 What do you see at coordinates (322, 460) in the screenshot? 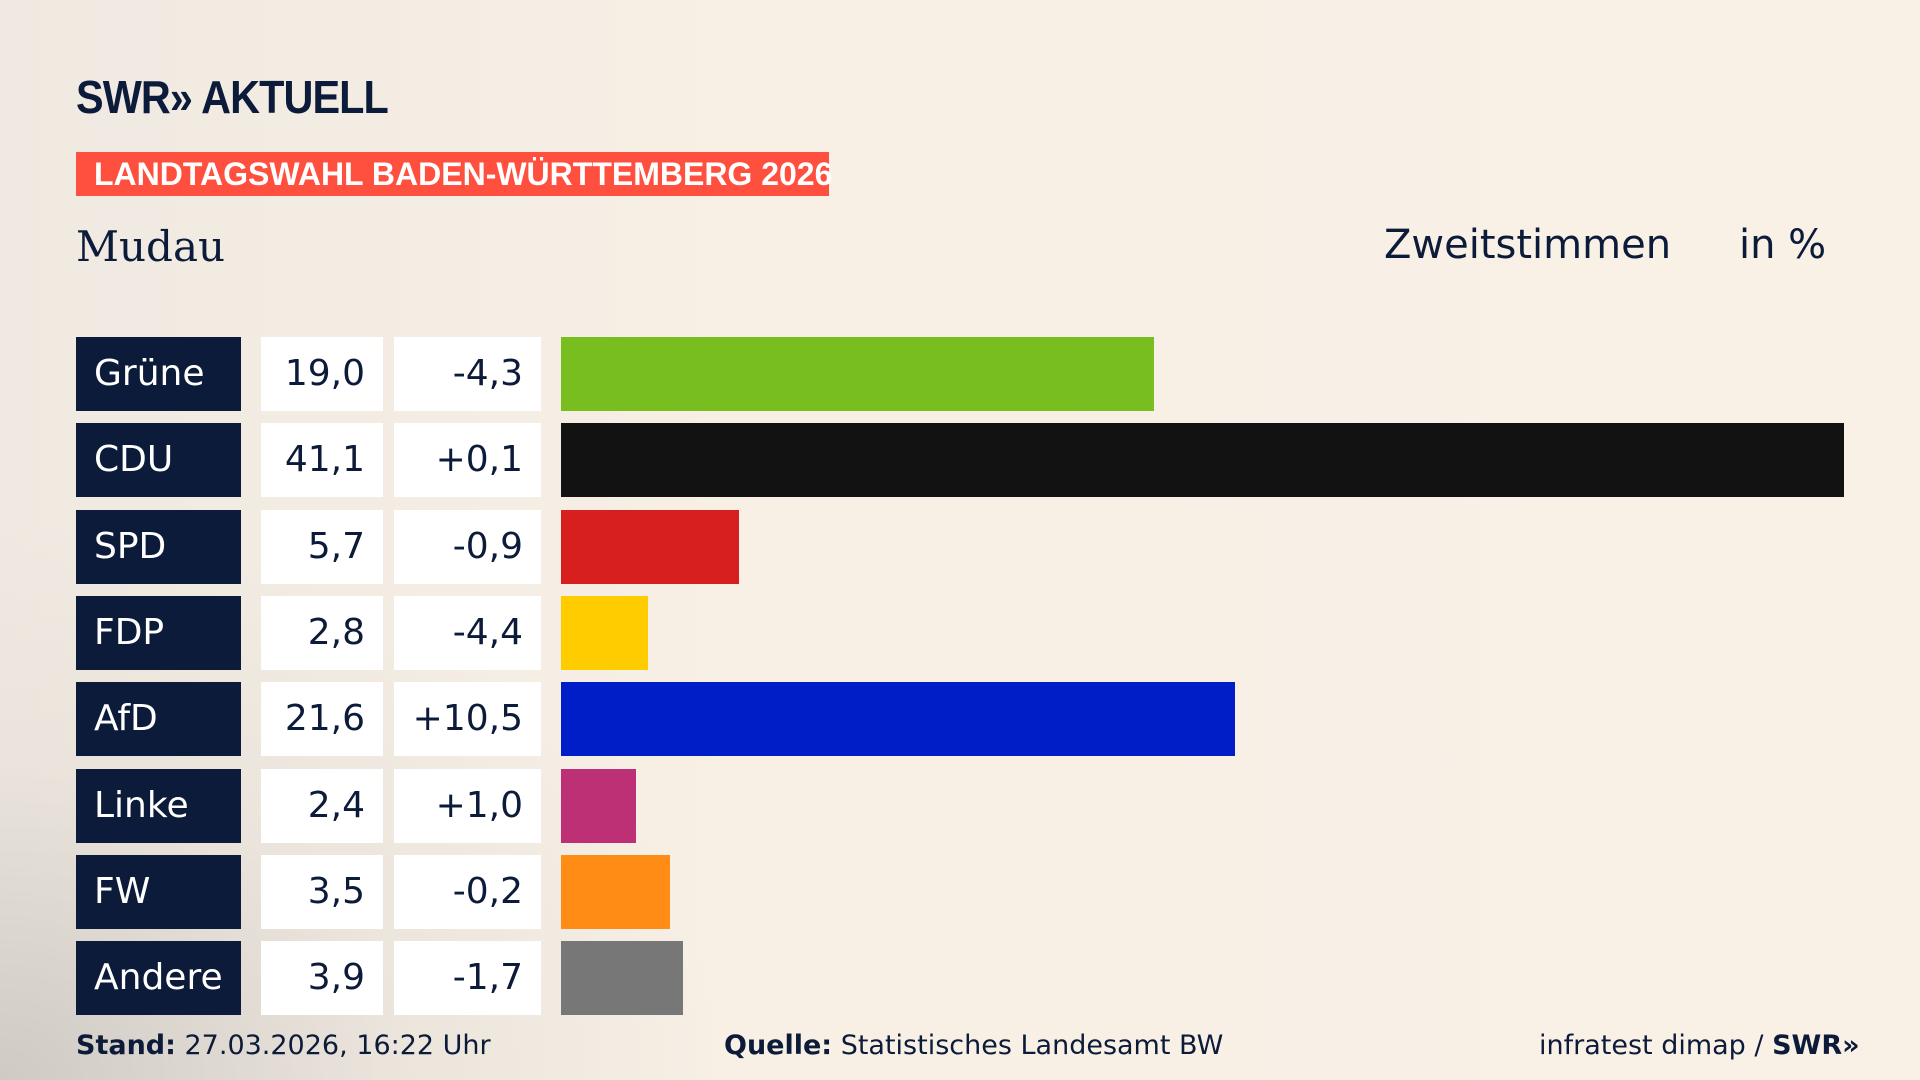
I see `value-label: 41,1` at bounding box center [322, 460].